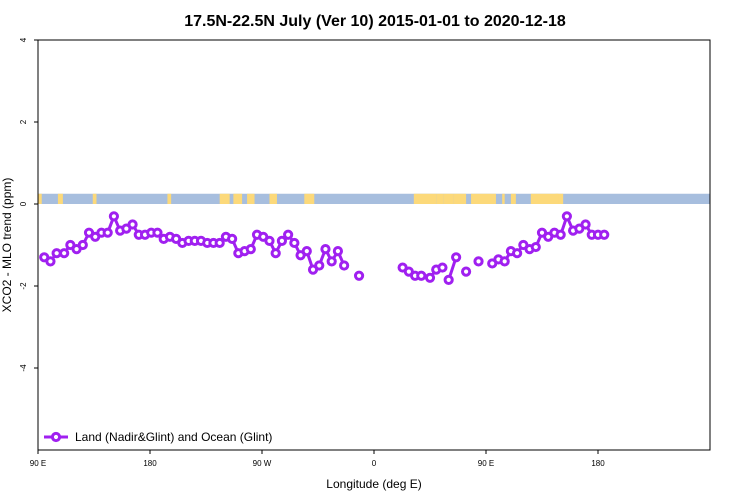 Image resolution: width=750 pixels, height=500 pixels. I want to click on y-tick-label: -2, so click(23, 286).